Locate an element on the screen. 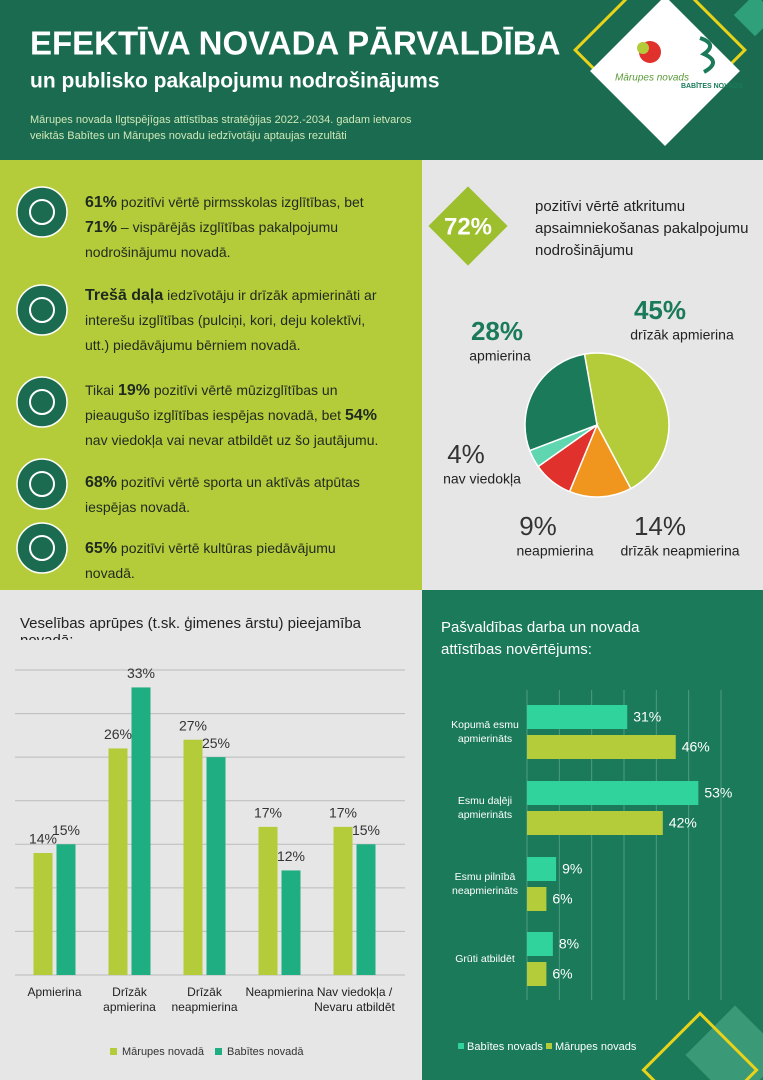 This screenshot has height=1080, width=763. x-tick-label-box: Apmierina is located at coordinates (54, 992).